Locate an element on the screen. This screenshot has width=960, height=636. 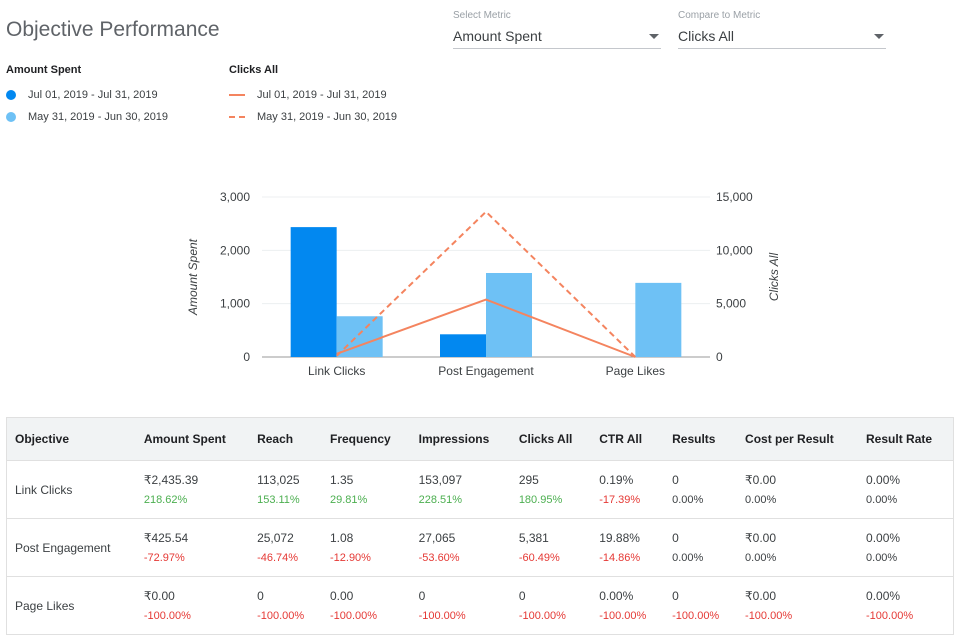
metric-value: 295 is located at coordinates (528, 479).